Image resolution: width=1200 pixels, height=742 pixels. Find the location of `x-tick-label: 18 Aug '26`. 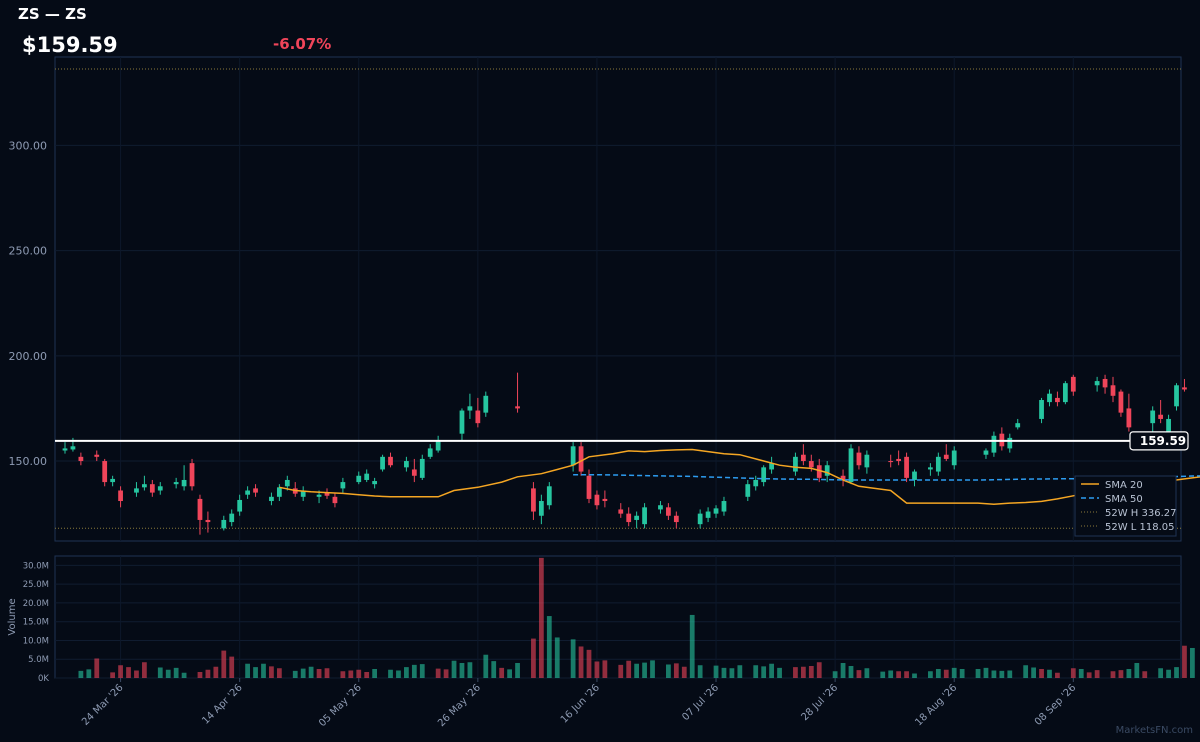

x-tick-label: 18 Aug '26 is located at coordinates (936, 705).